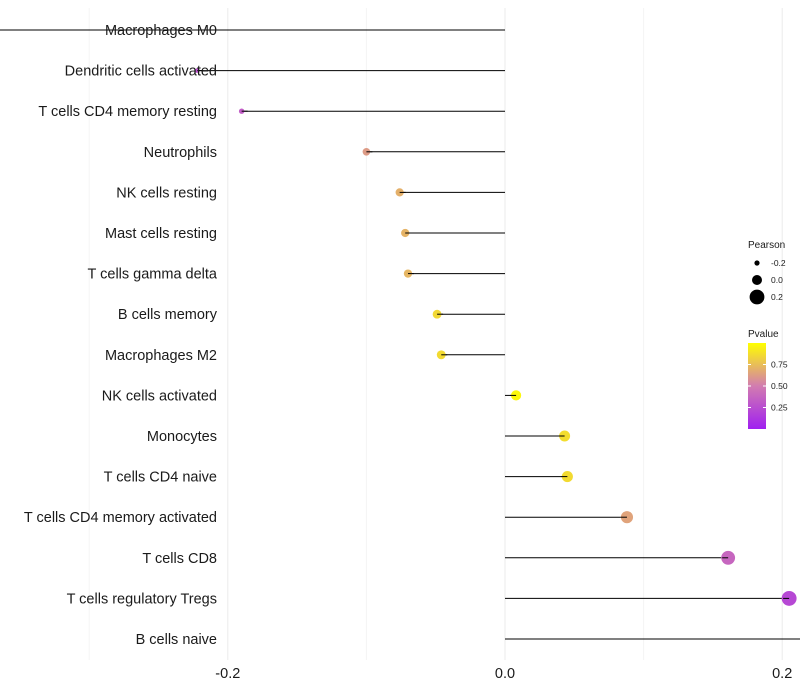 Image resolution: width=800 pixels, height=700 pixels. Describe the element at coordinates (779, 365) in the screenshot. I see `legend-color-label: 0.75` at that location.